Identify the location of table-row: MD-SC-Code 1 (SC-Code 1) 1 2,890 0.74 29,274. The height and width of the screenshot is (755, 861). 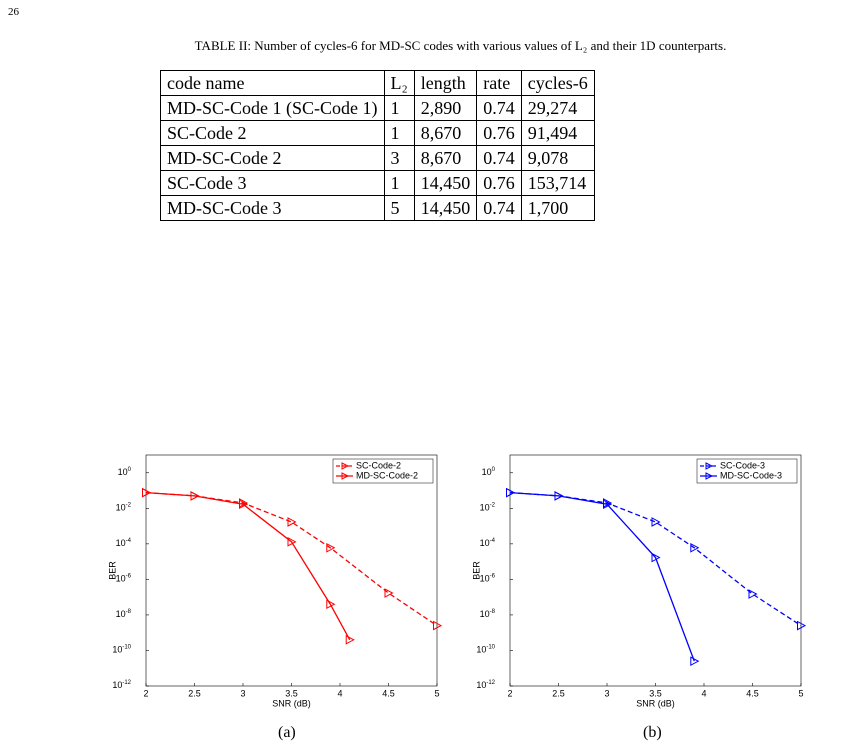
(377, 108).